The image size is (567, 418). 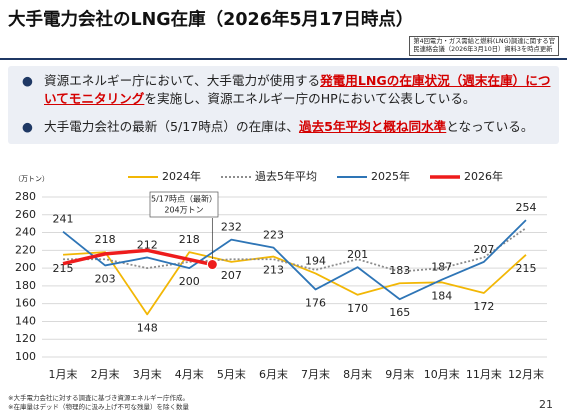 I want to click on y-tick-label: 120, so click(x=25, y=338).